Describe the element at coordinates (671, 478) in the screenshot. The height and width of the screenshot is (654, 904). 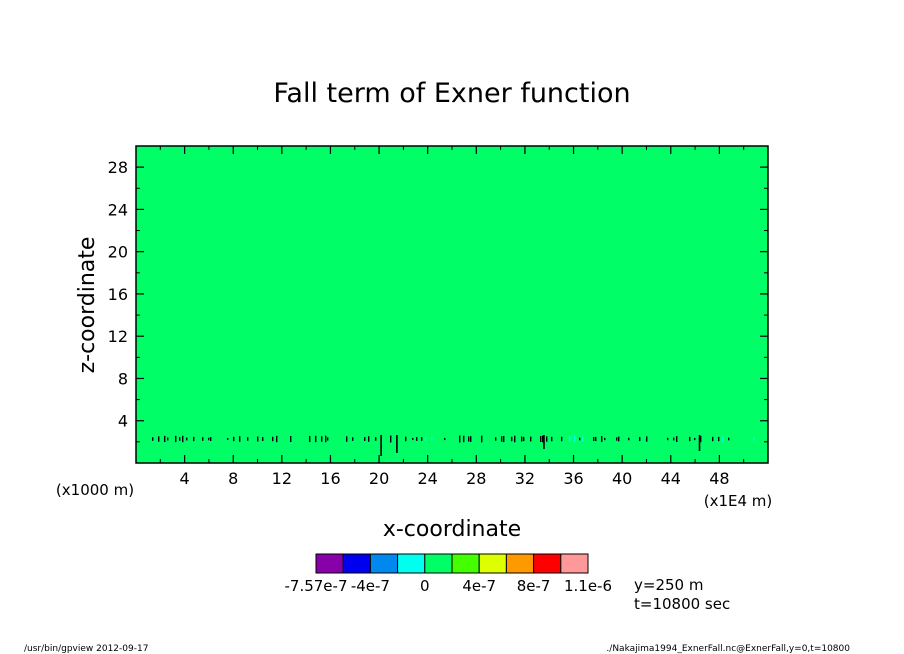
I see `x-tick-label: 44` at that location.